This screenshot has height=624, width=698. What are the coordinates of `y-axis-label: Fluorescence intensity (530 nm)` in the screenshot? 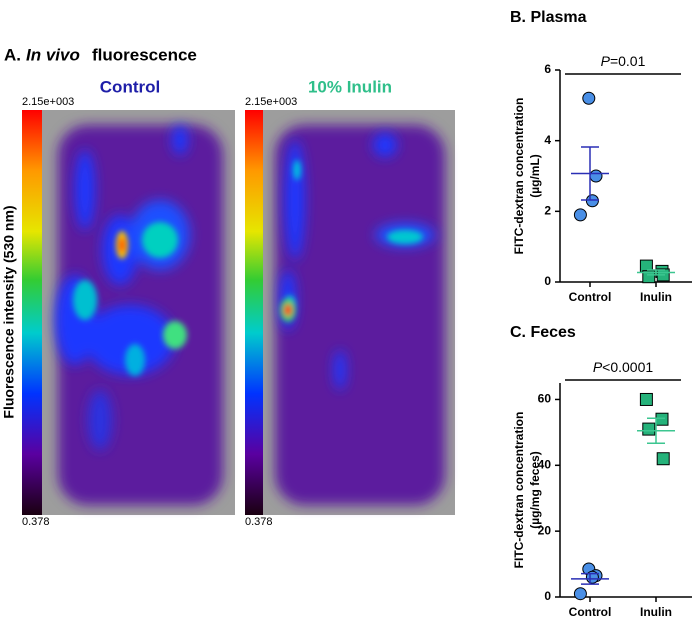 It's located at (9, 311).